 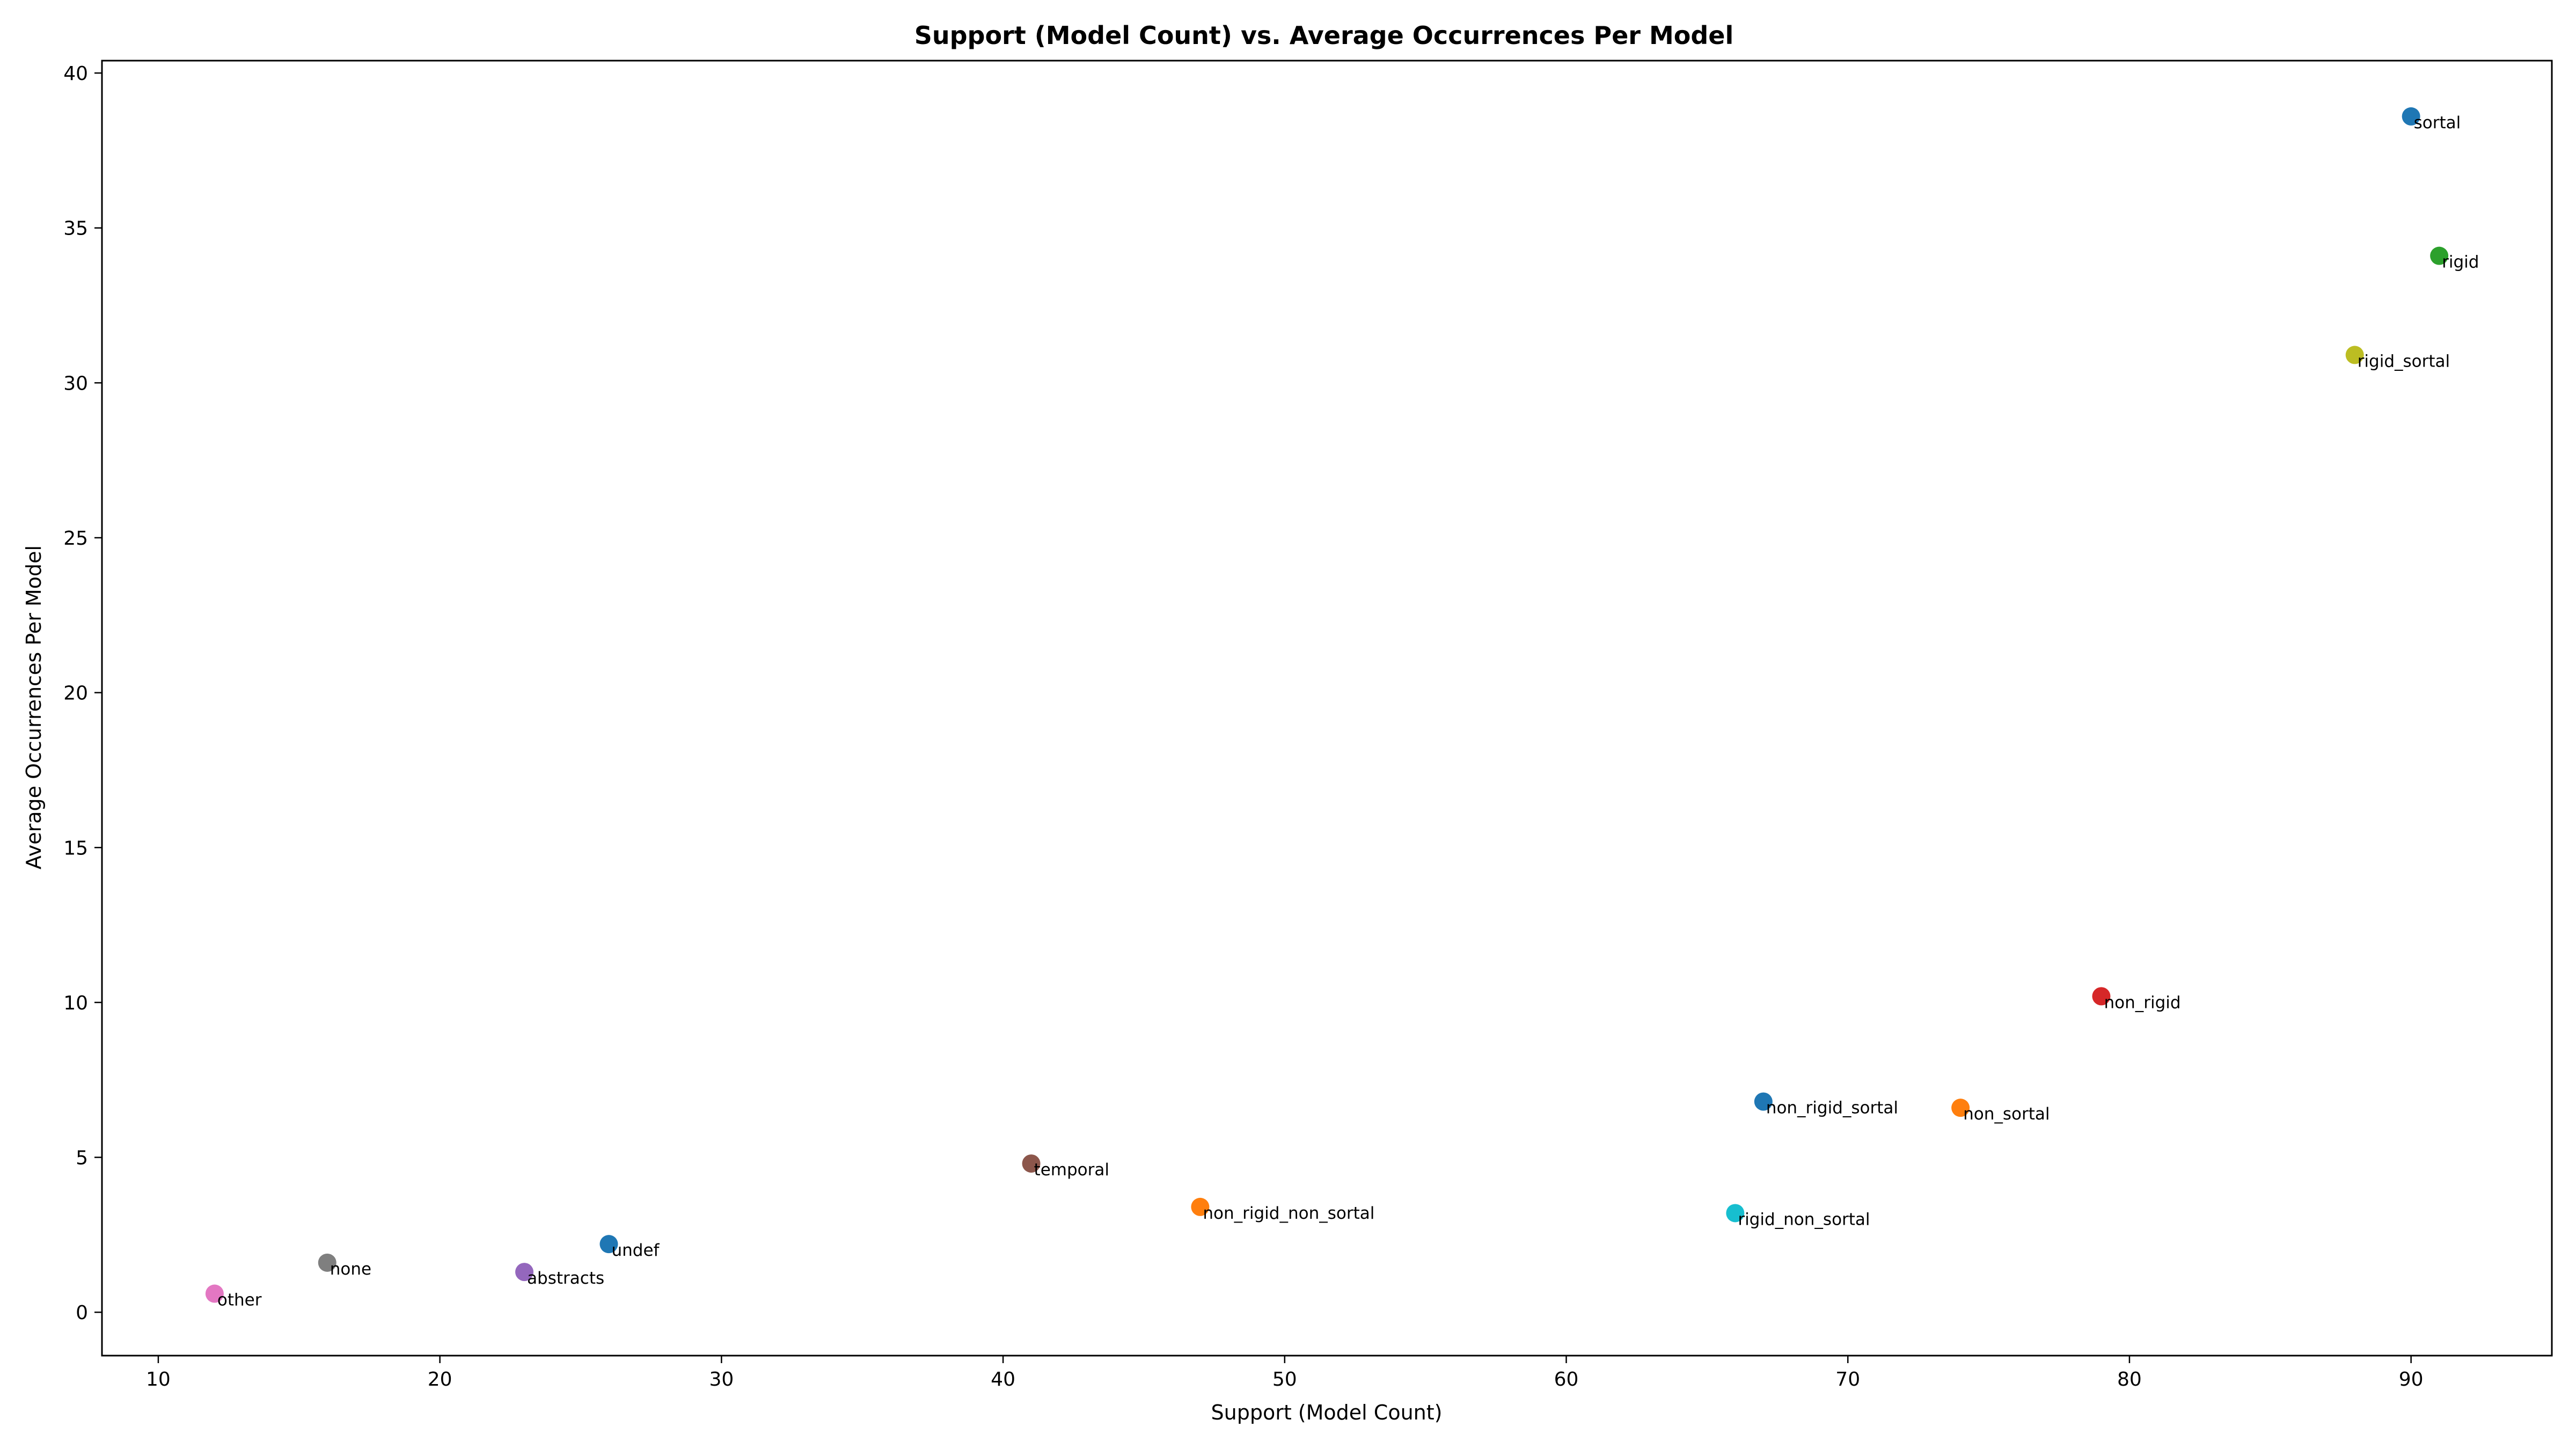 What do you see at coordinates (75, 383) in the screenshot?
I see `y-tick-label: 30` at bounding box center [75, 383].